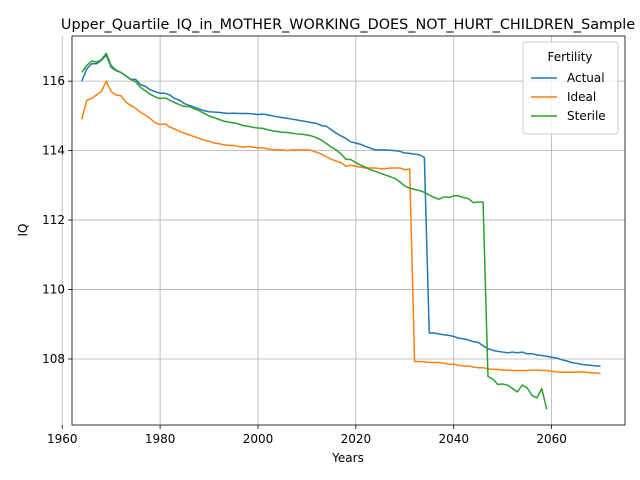  Describe the element at coordinates (581, 97) in the screenshot. I see `legend-label-ideal: Ideal` at that location.